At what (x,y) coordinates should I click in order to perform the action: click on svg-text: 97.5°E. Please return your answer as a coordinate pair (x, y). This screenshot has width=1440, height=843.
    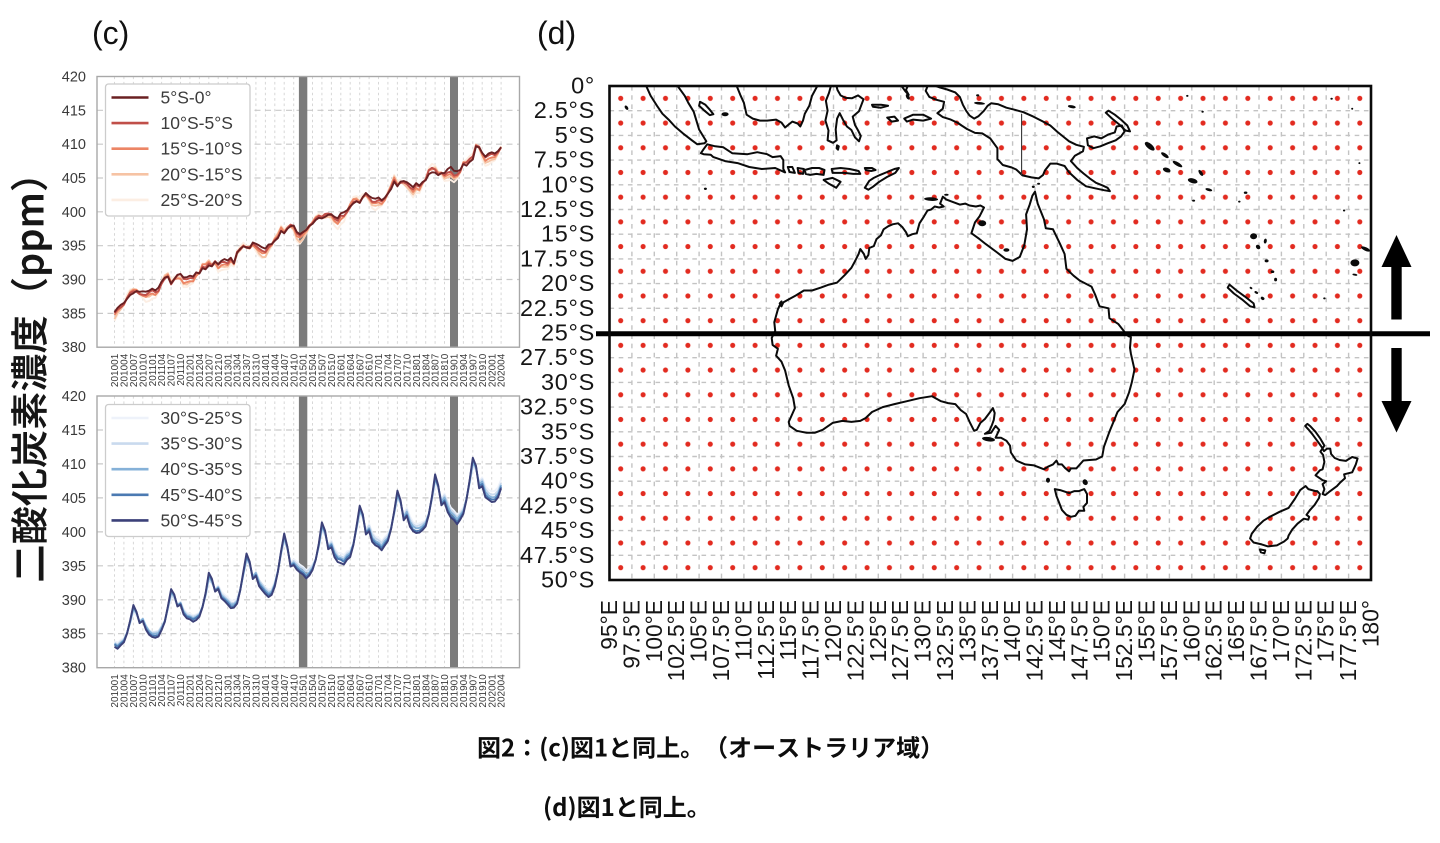
    Looking at the image, I should click on (631, 634).